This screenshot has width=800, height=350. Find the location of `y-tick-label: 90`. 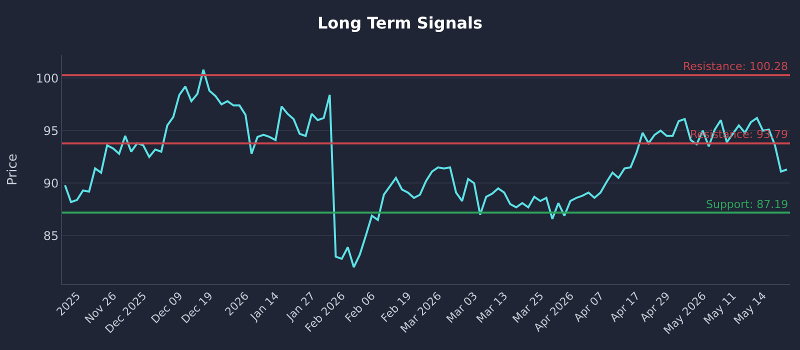

y-tick-label: 90 is located at coordinates (51, 183).